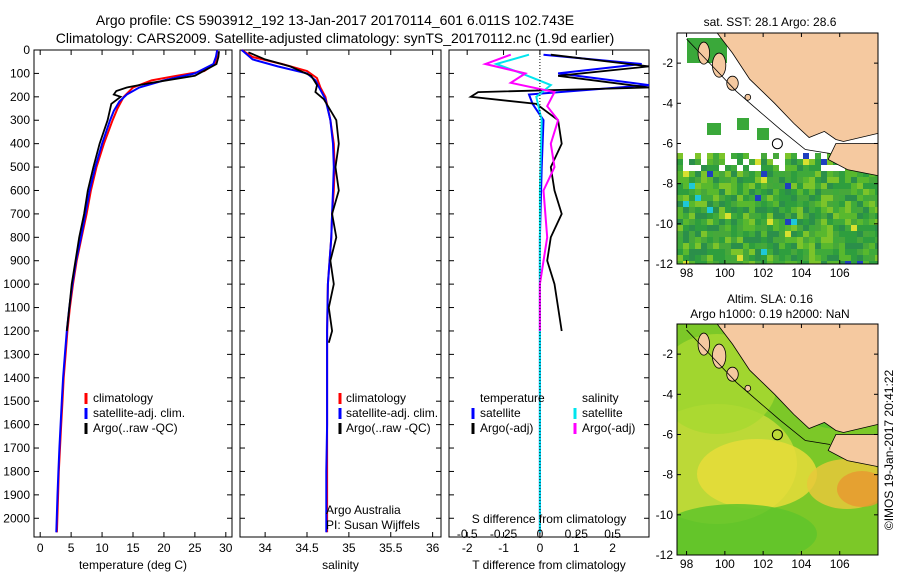 The image size is (900, 580). What do you see at coordinates (852, 451) in the screenshot?
I see `land-java` at bounding box center [852, 451].